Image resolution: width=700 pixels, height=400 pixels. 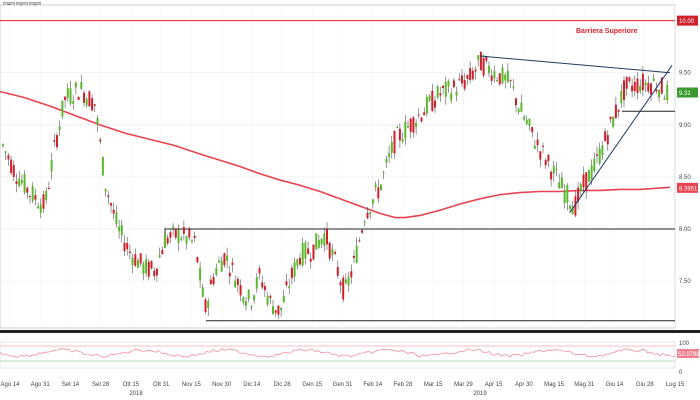 I want to click on price-tag-label: 8.3951, so click(x=688, y=189).